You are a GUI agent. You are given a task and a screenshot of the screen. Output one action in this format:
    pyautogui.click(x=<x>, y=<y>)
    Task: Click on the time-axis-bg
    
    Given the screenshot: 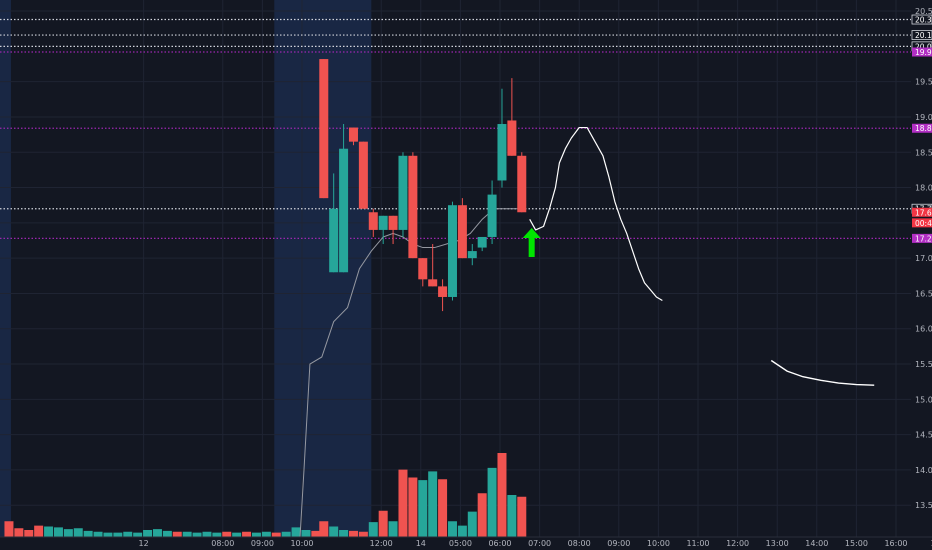 What is the action you would take?
    pyautogui.click(x=466, y=543)
    